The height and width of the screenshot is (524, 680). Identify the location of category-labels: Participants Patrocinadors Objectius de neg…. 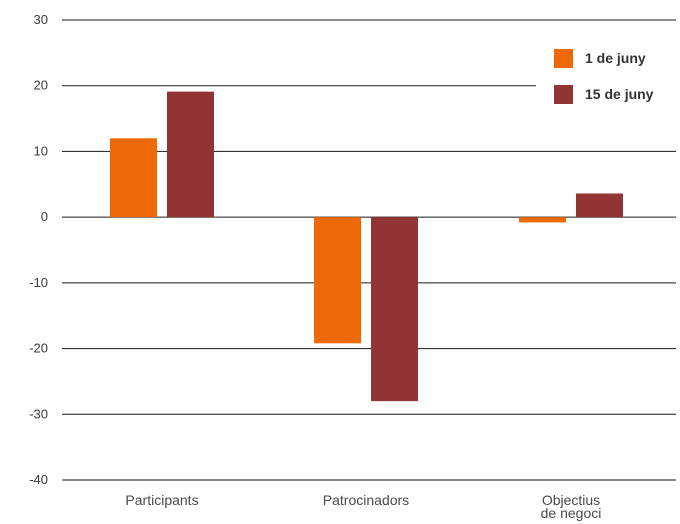
(363, 506).